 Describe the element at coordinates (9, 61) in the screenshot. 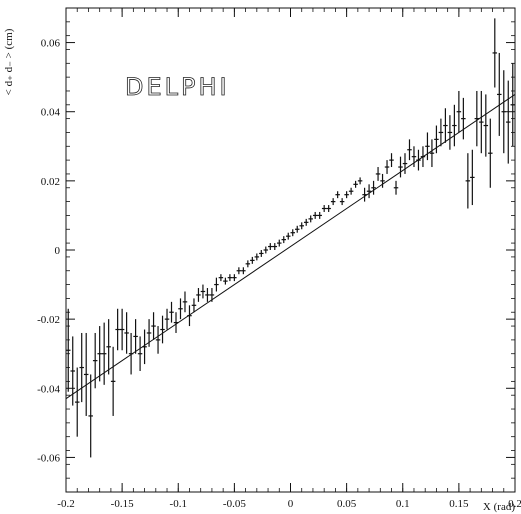

I see `y-axis-label: < d₊ d₋ > (cm)` at that location.